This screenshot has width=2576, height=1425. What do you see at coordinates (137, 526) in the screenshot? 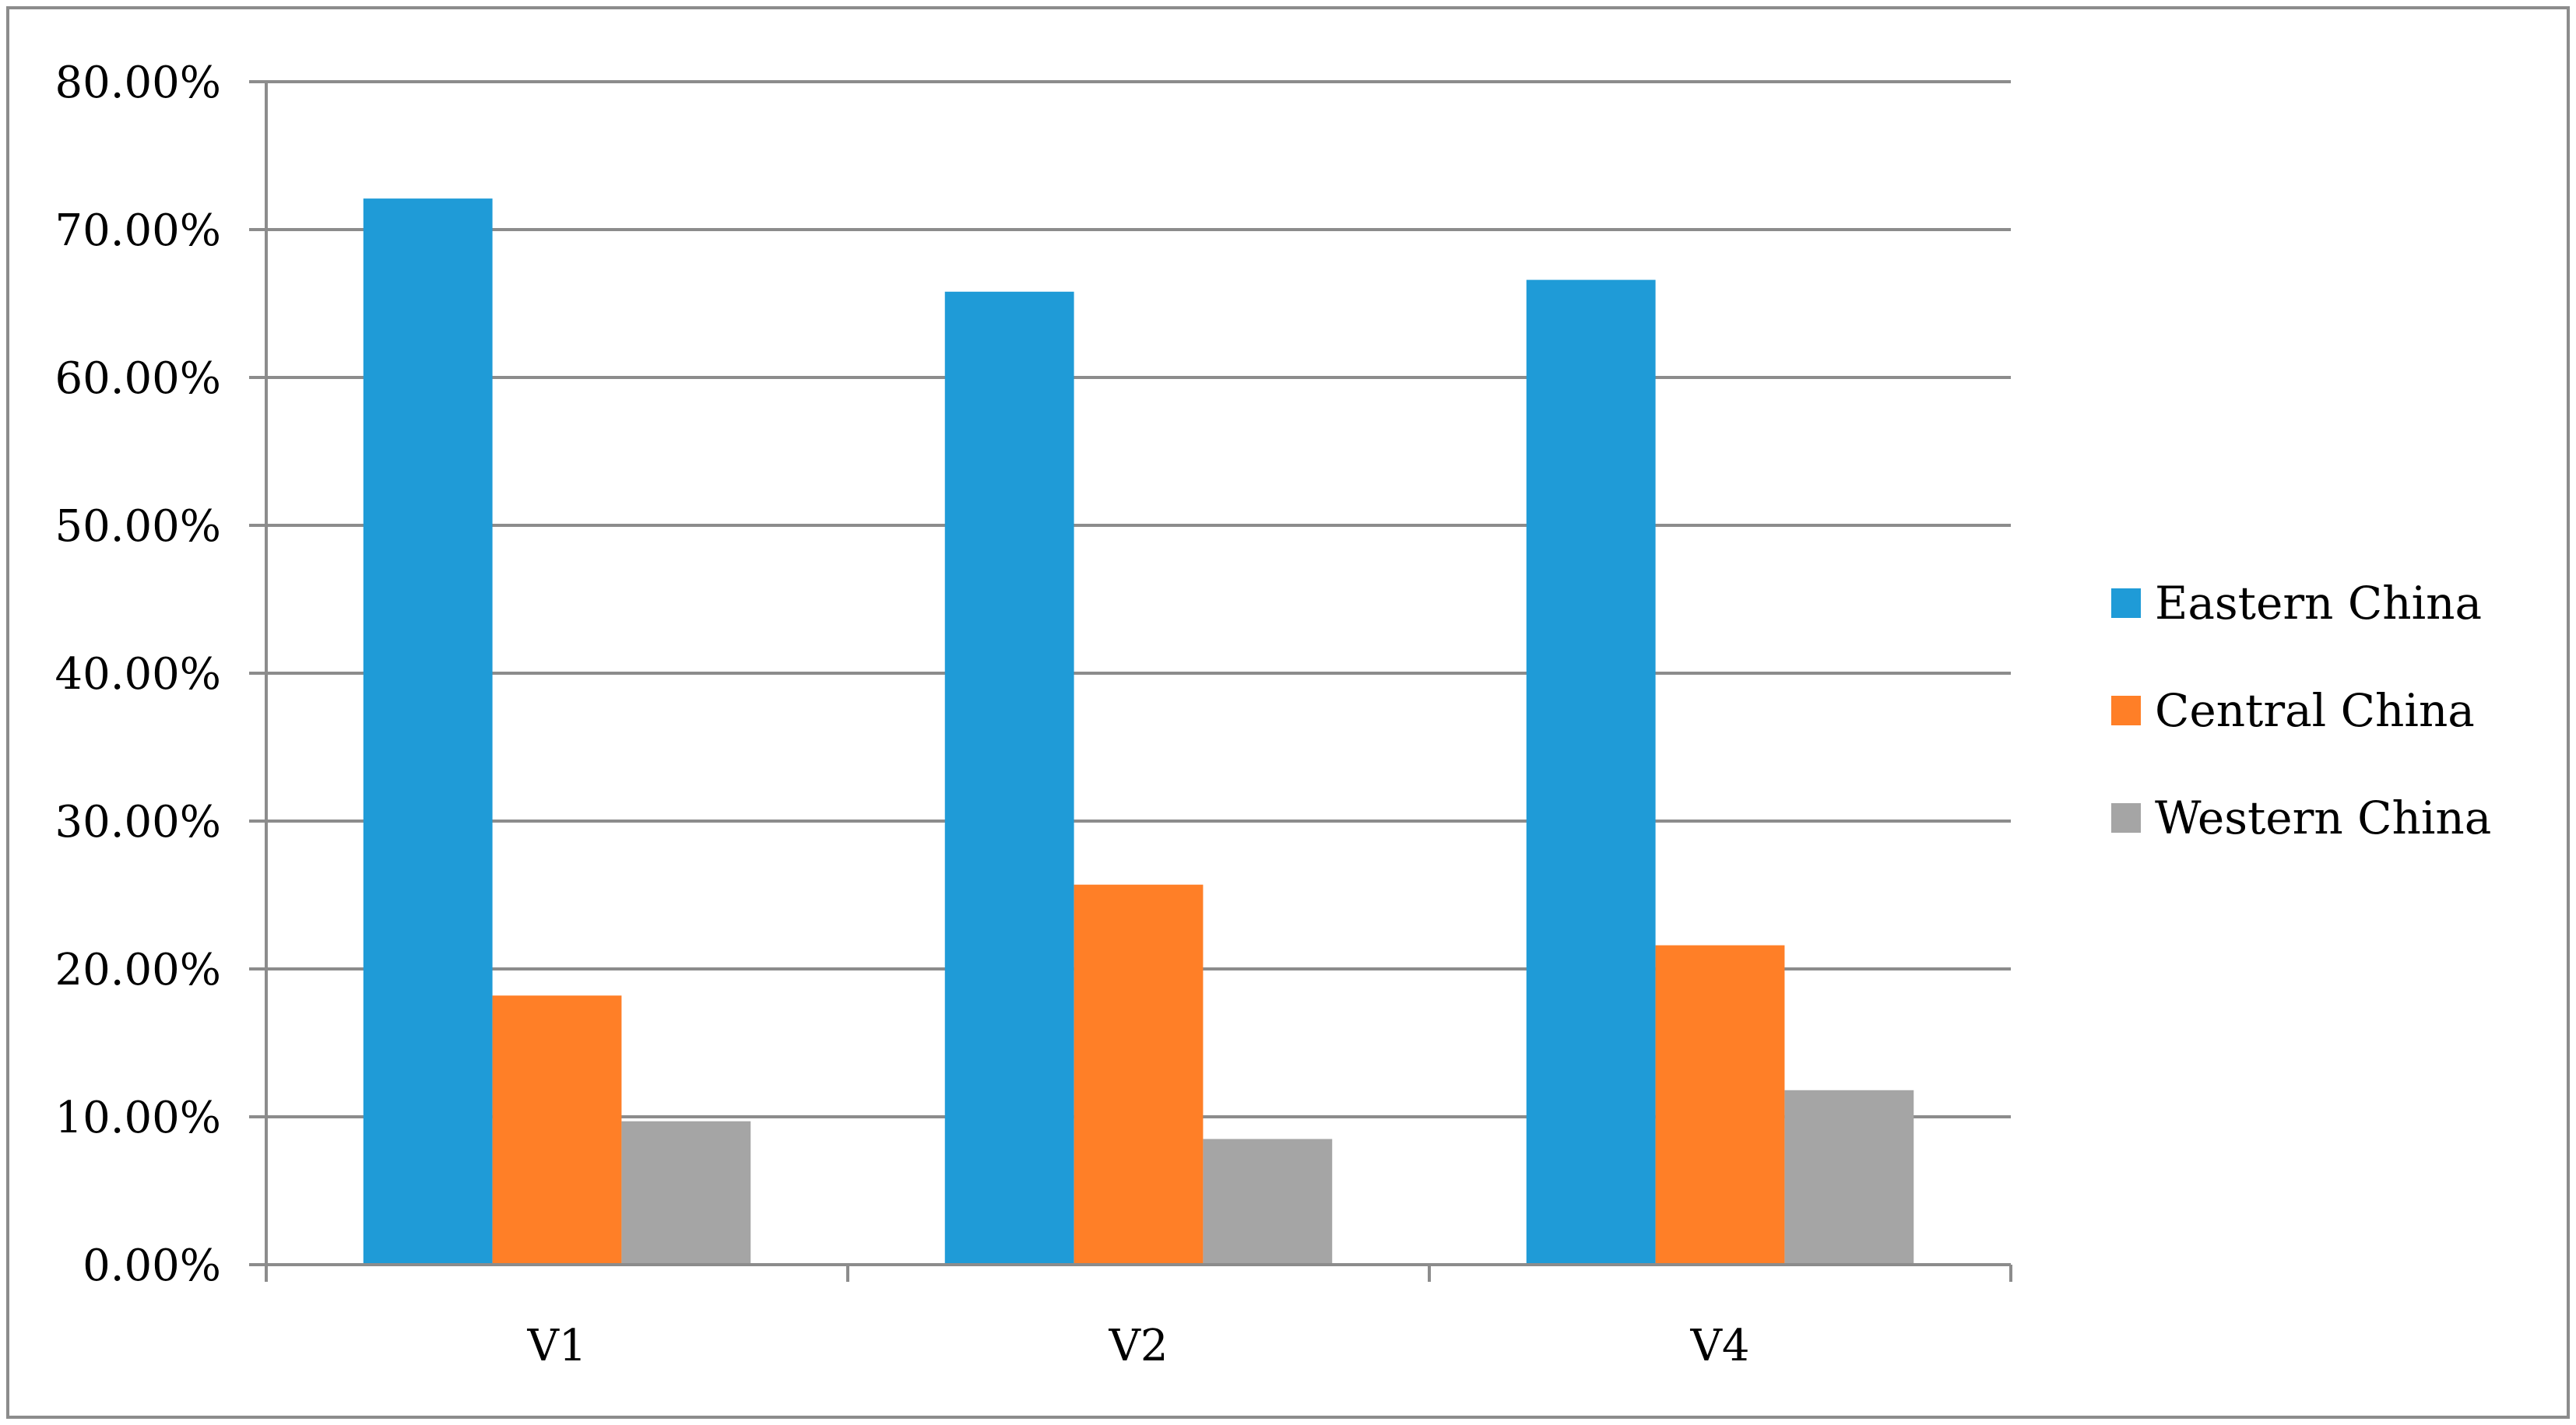
I see `y-tick-label: 50.00%` at bounding box center [137, 526].